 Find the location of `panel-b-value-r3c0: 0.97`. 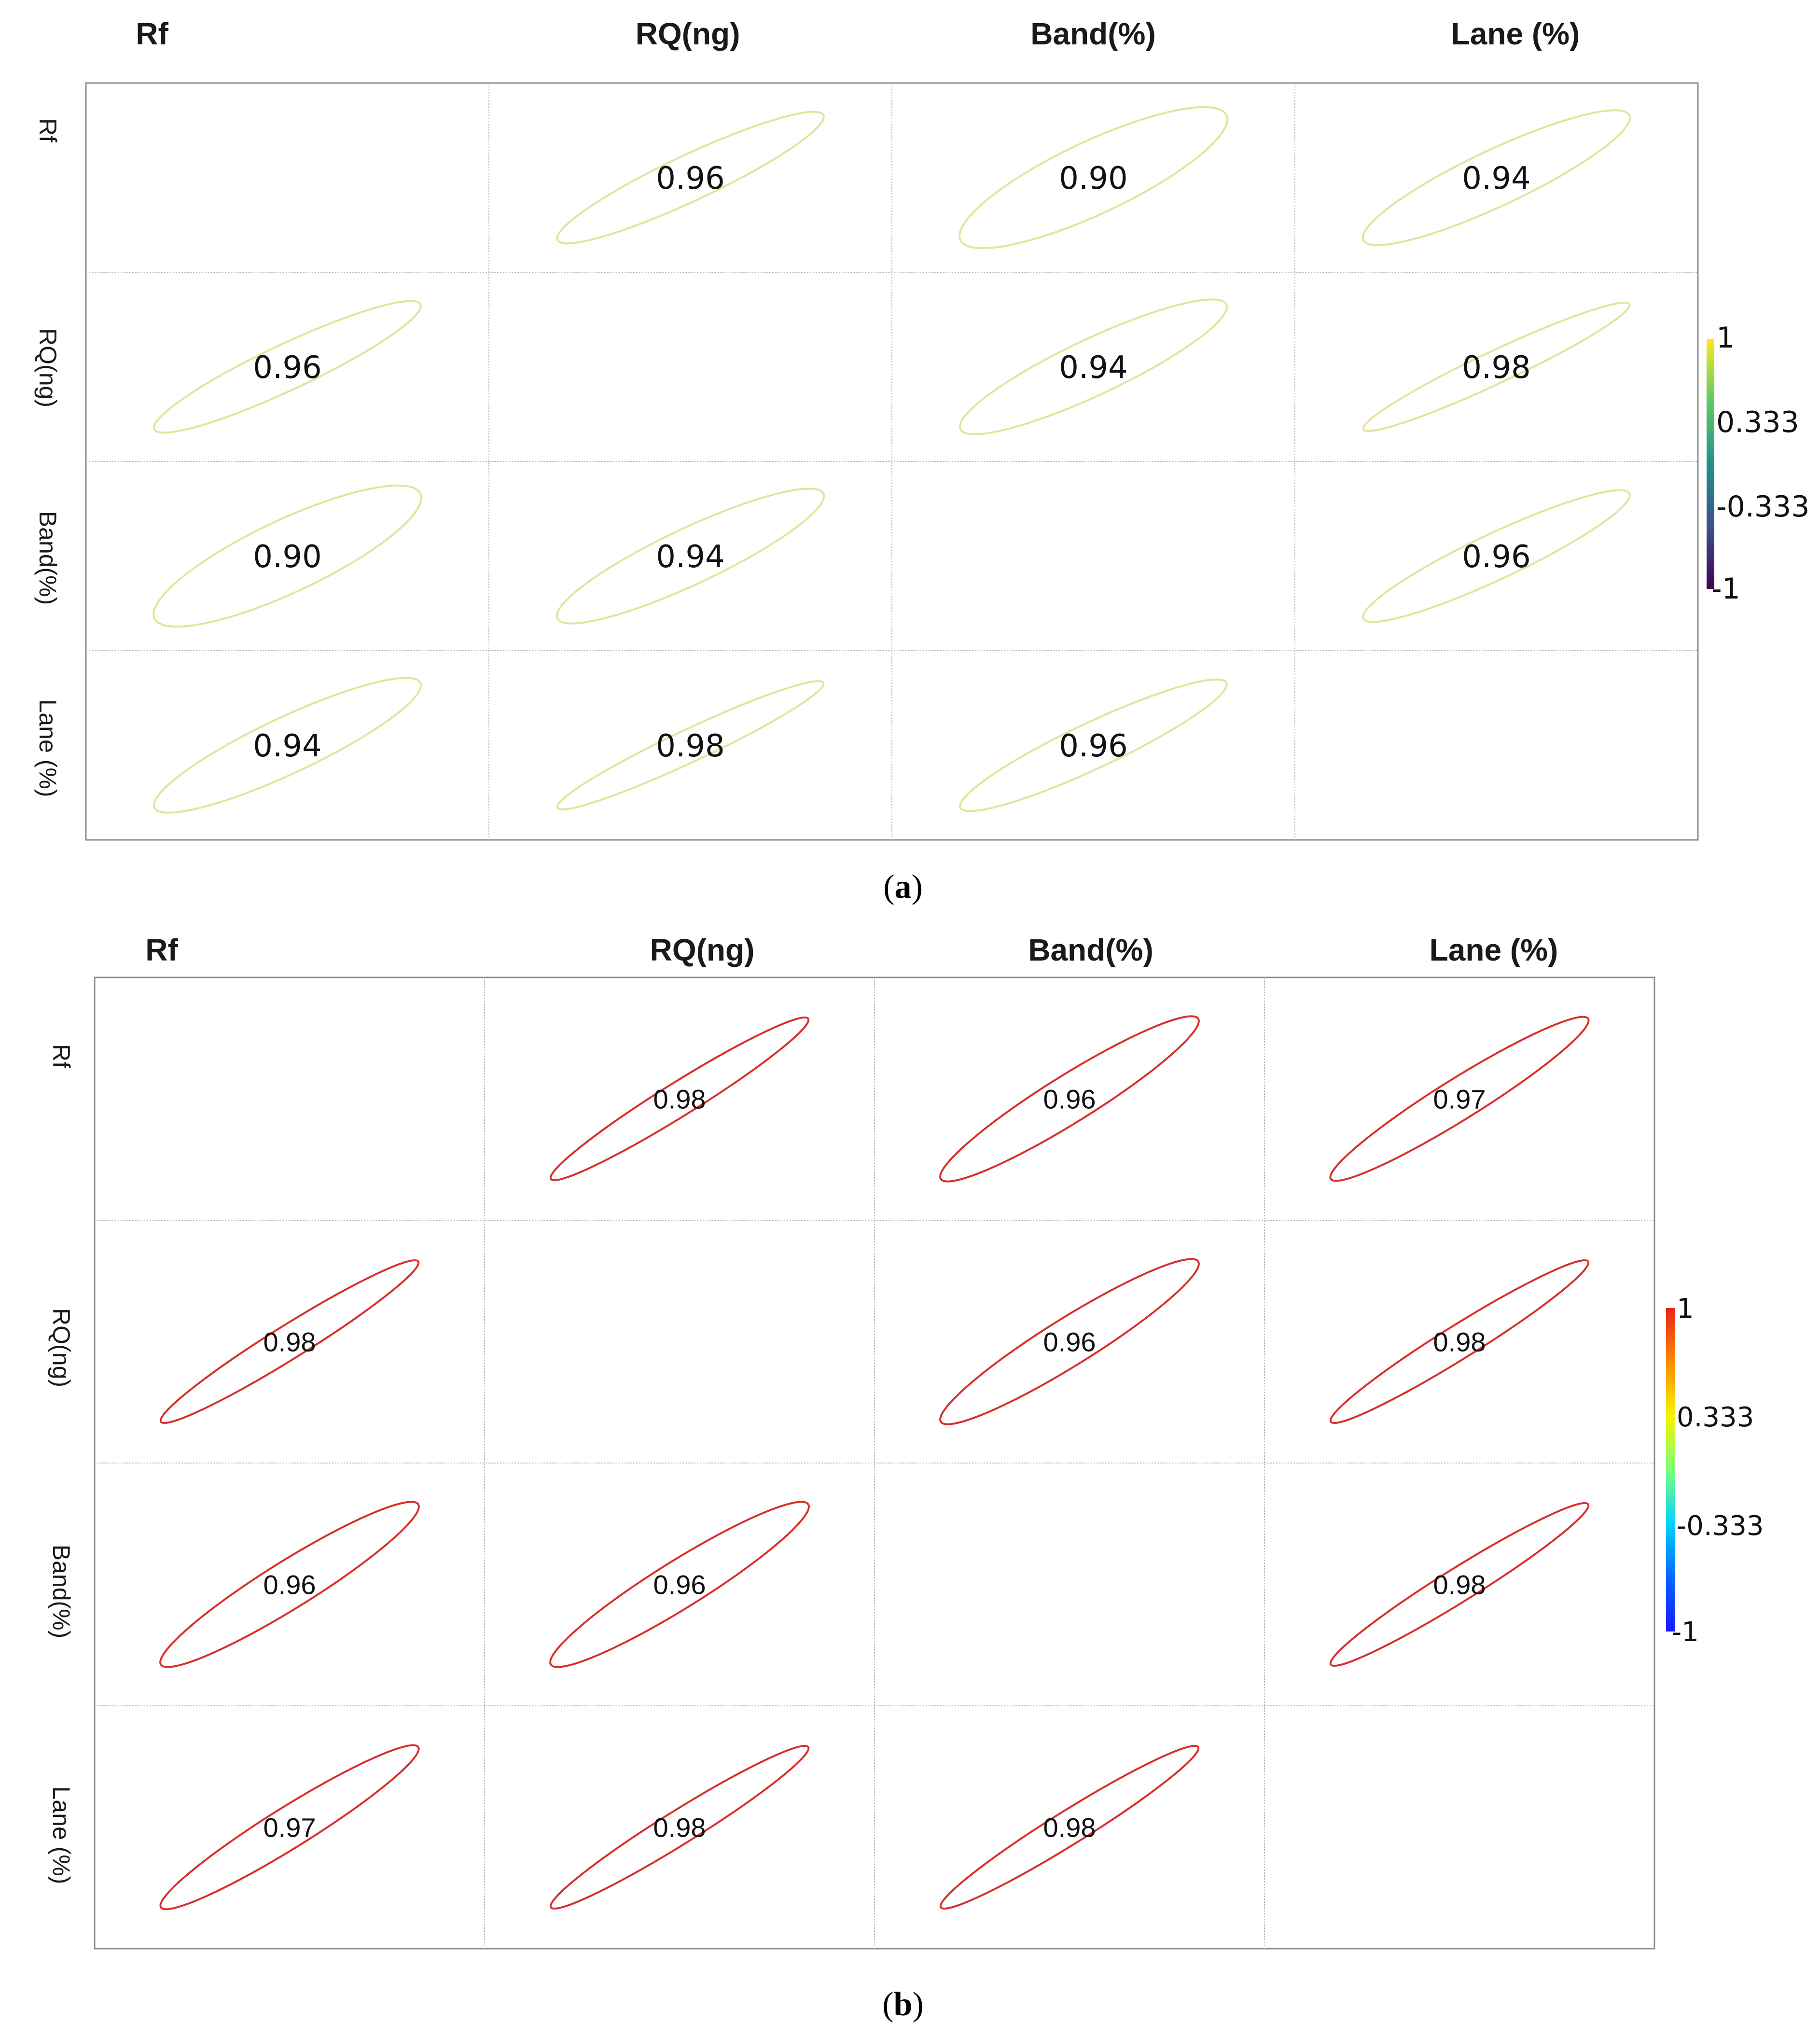

panel-b-value-r3c0: 0.97 is located at coordinates (290, 1828).